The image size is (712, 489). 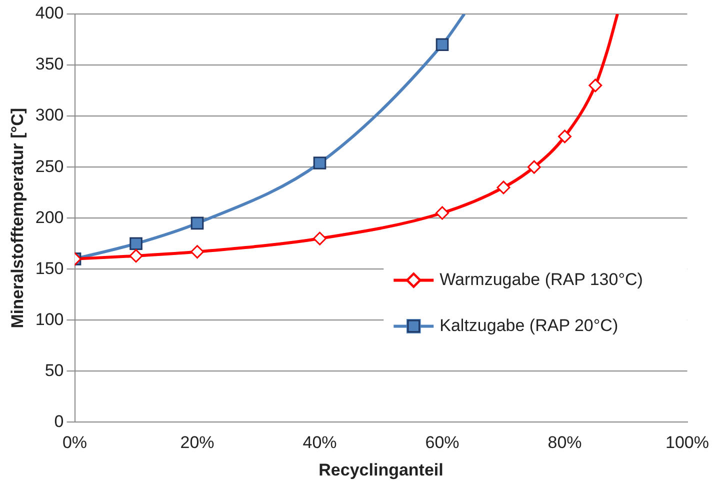 What do you see at coordinates (49, 115) in the screenshot?
I see `y-tick-label: 300` at bounding box center [49, 115].